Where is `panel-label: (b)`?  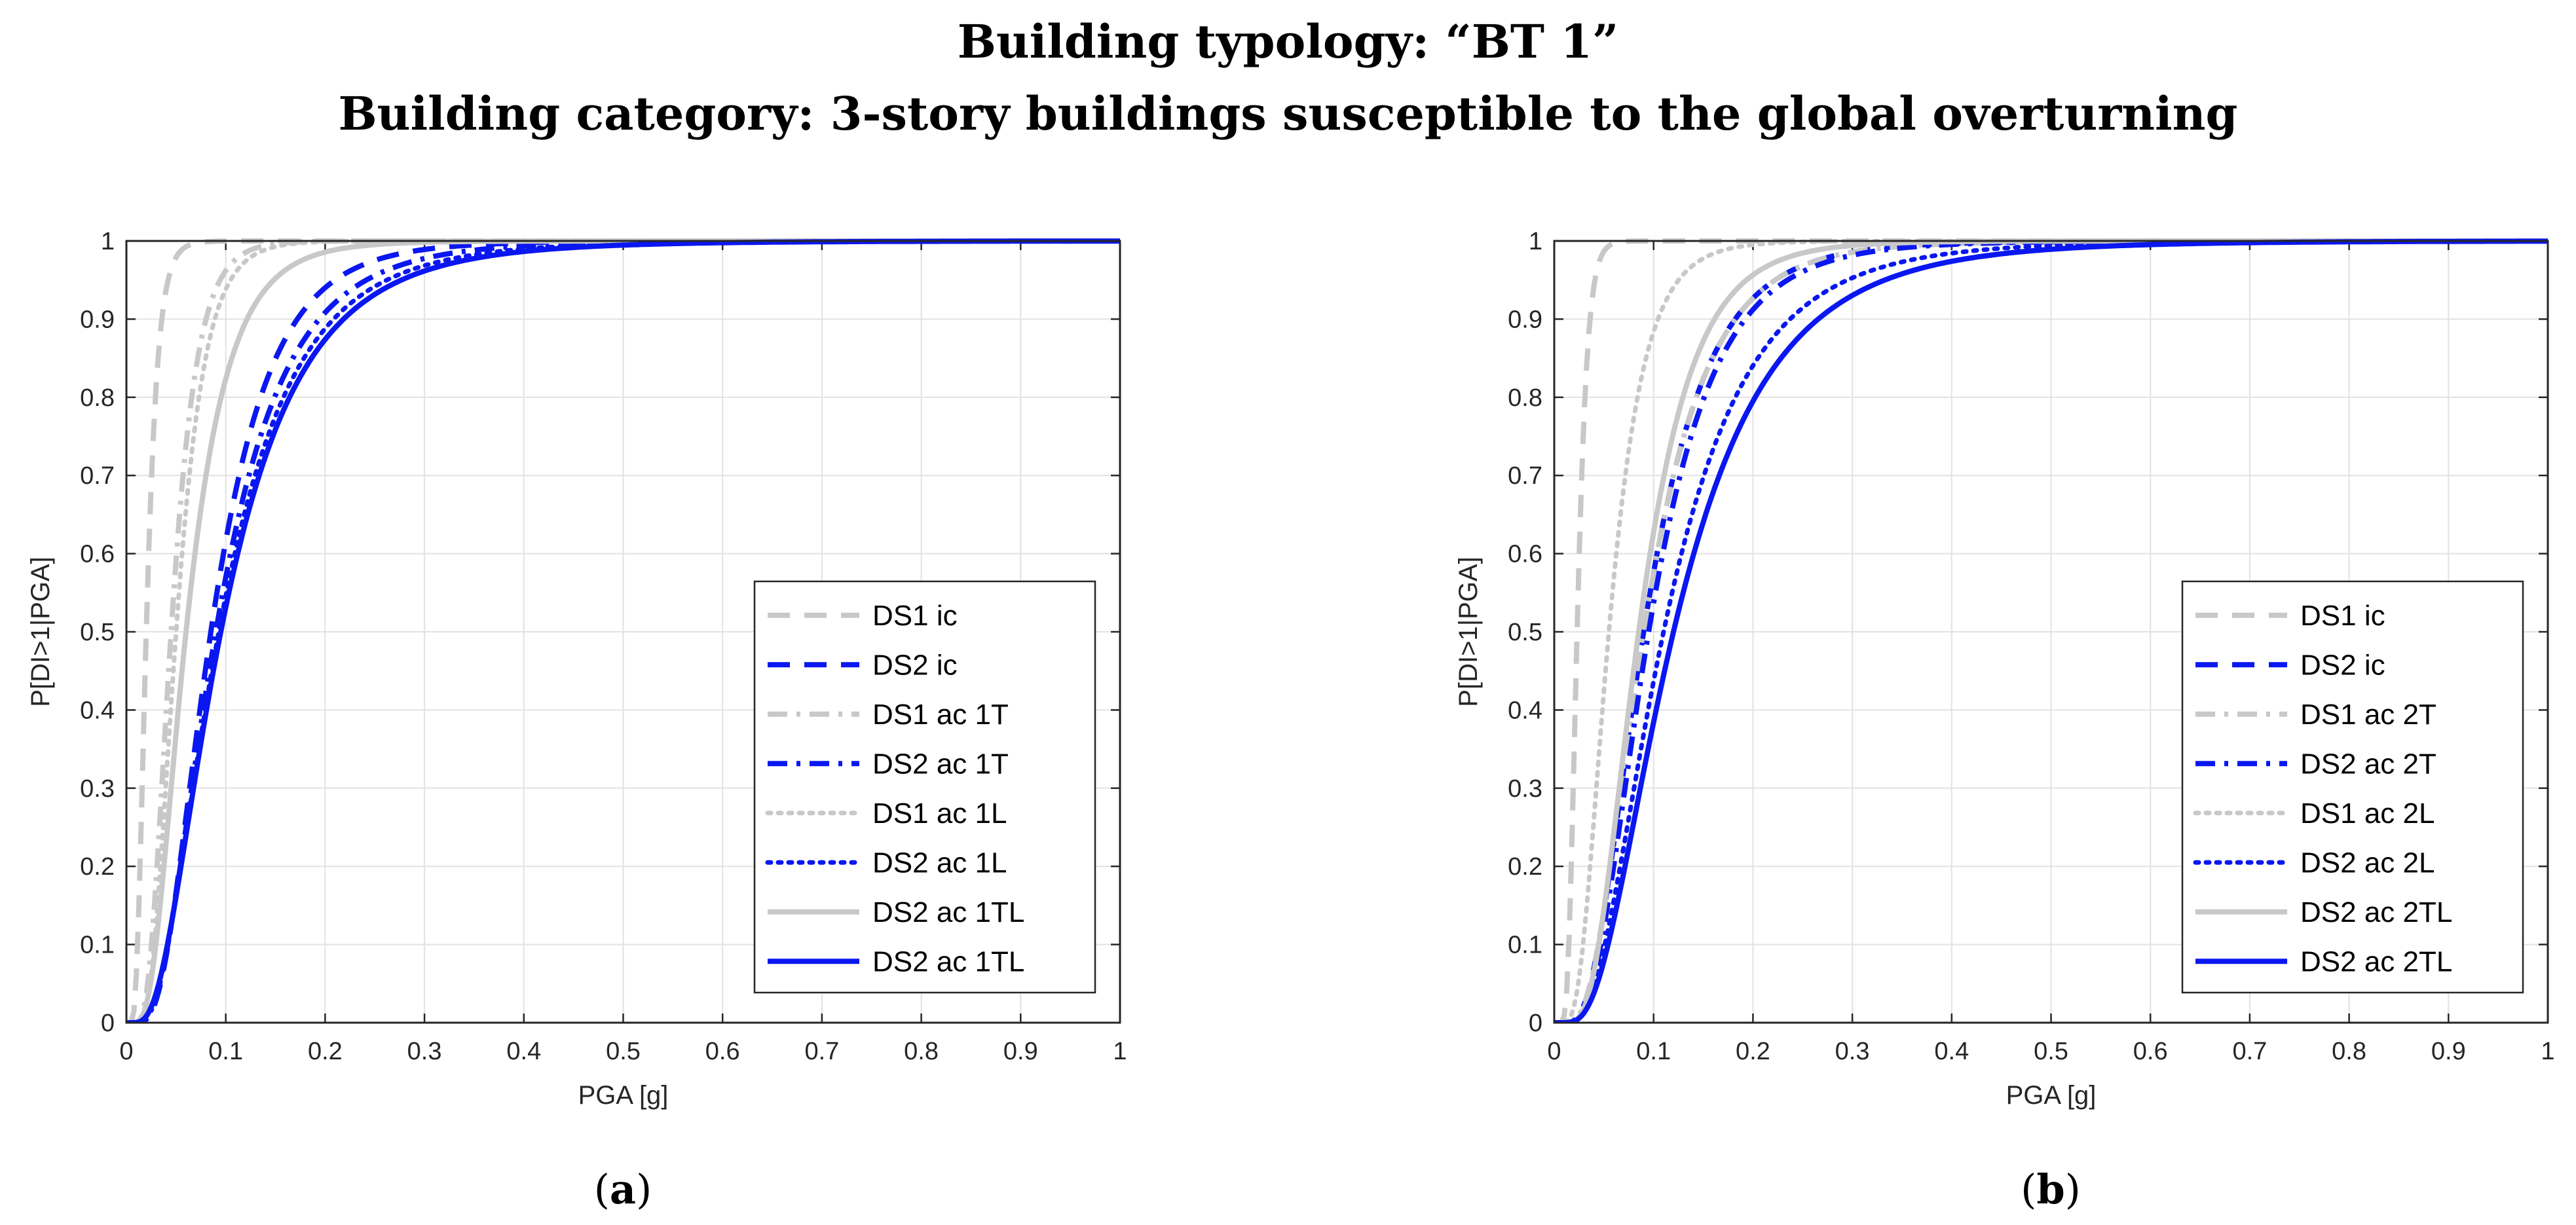 panel-label: (b) is located at coordinates (2051, 1189).